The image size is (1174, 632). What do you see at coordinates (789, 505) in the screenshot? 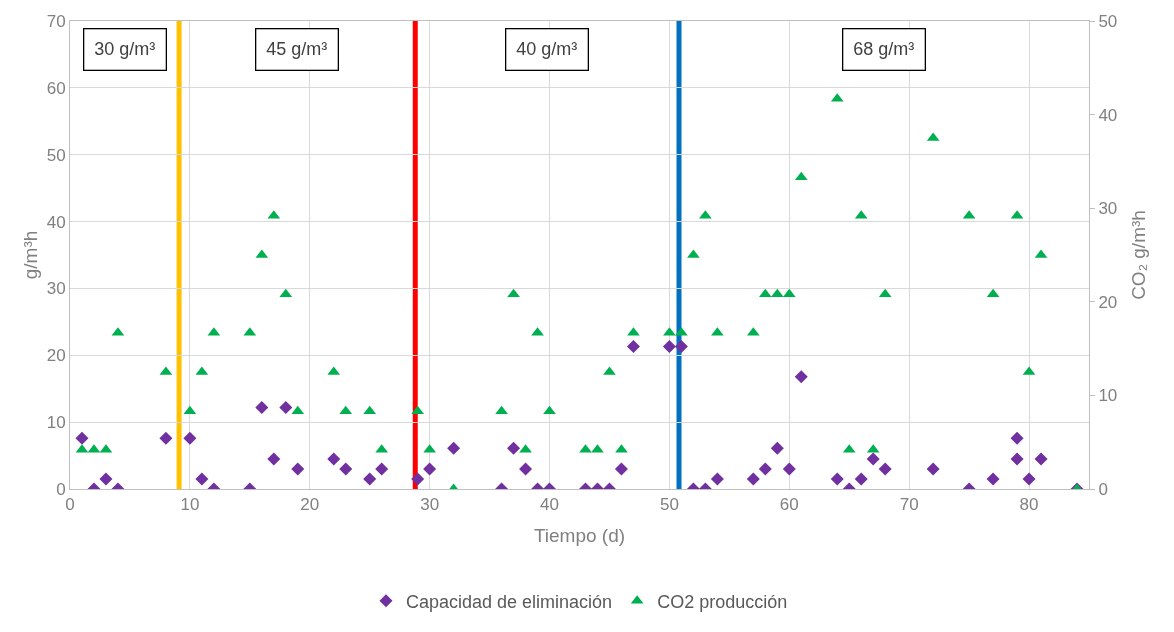
I see `x-tick-label: 60` at bounding box center [789, 505].